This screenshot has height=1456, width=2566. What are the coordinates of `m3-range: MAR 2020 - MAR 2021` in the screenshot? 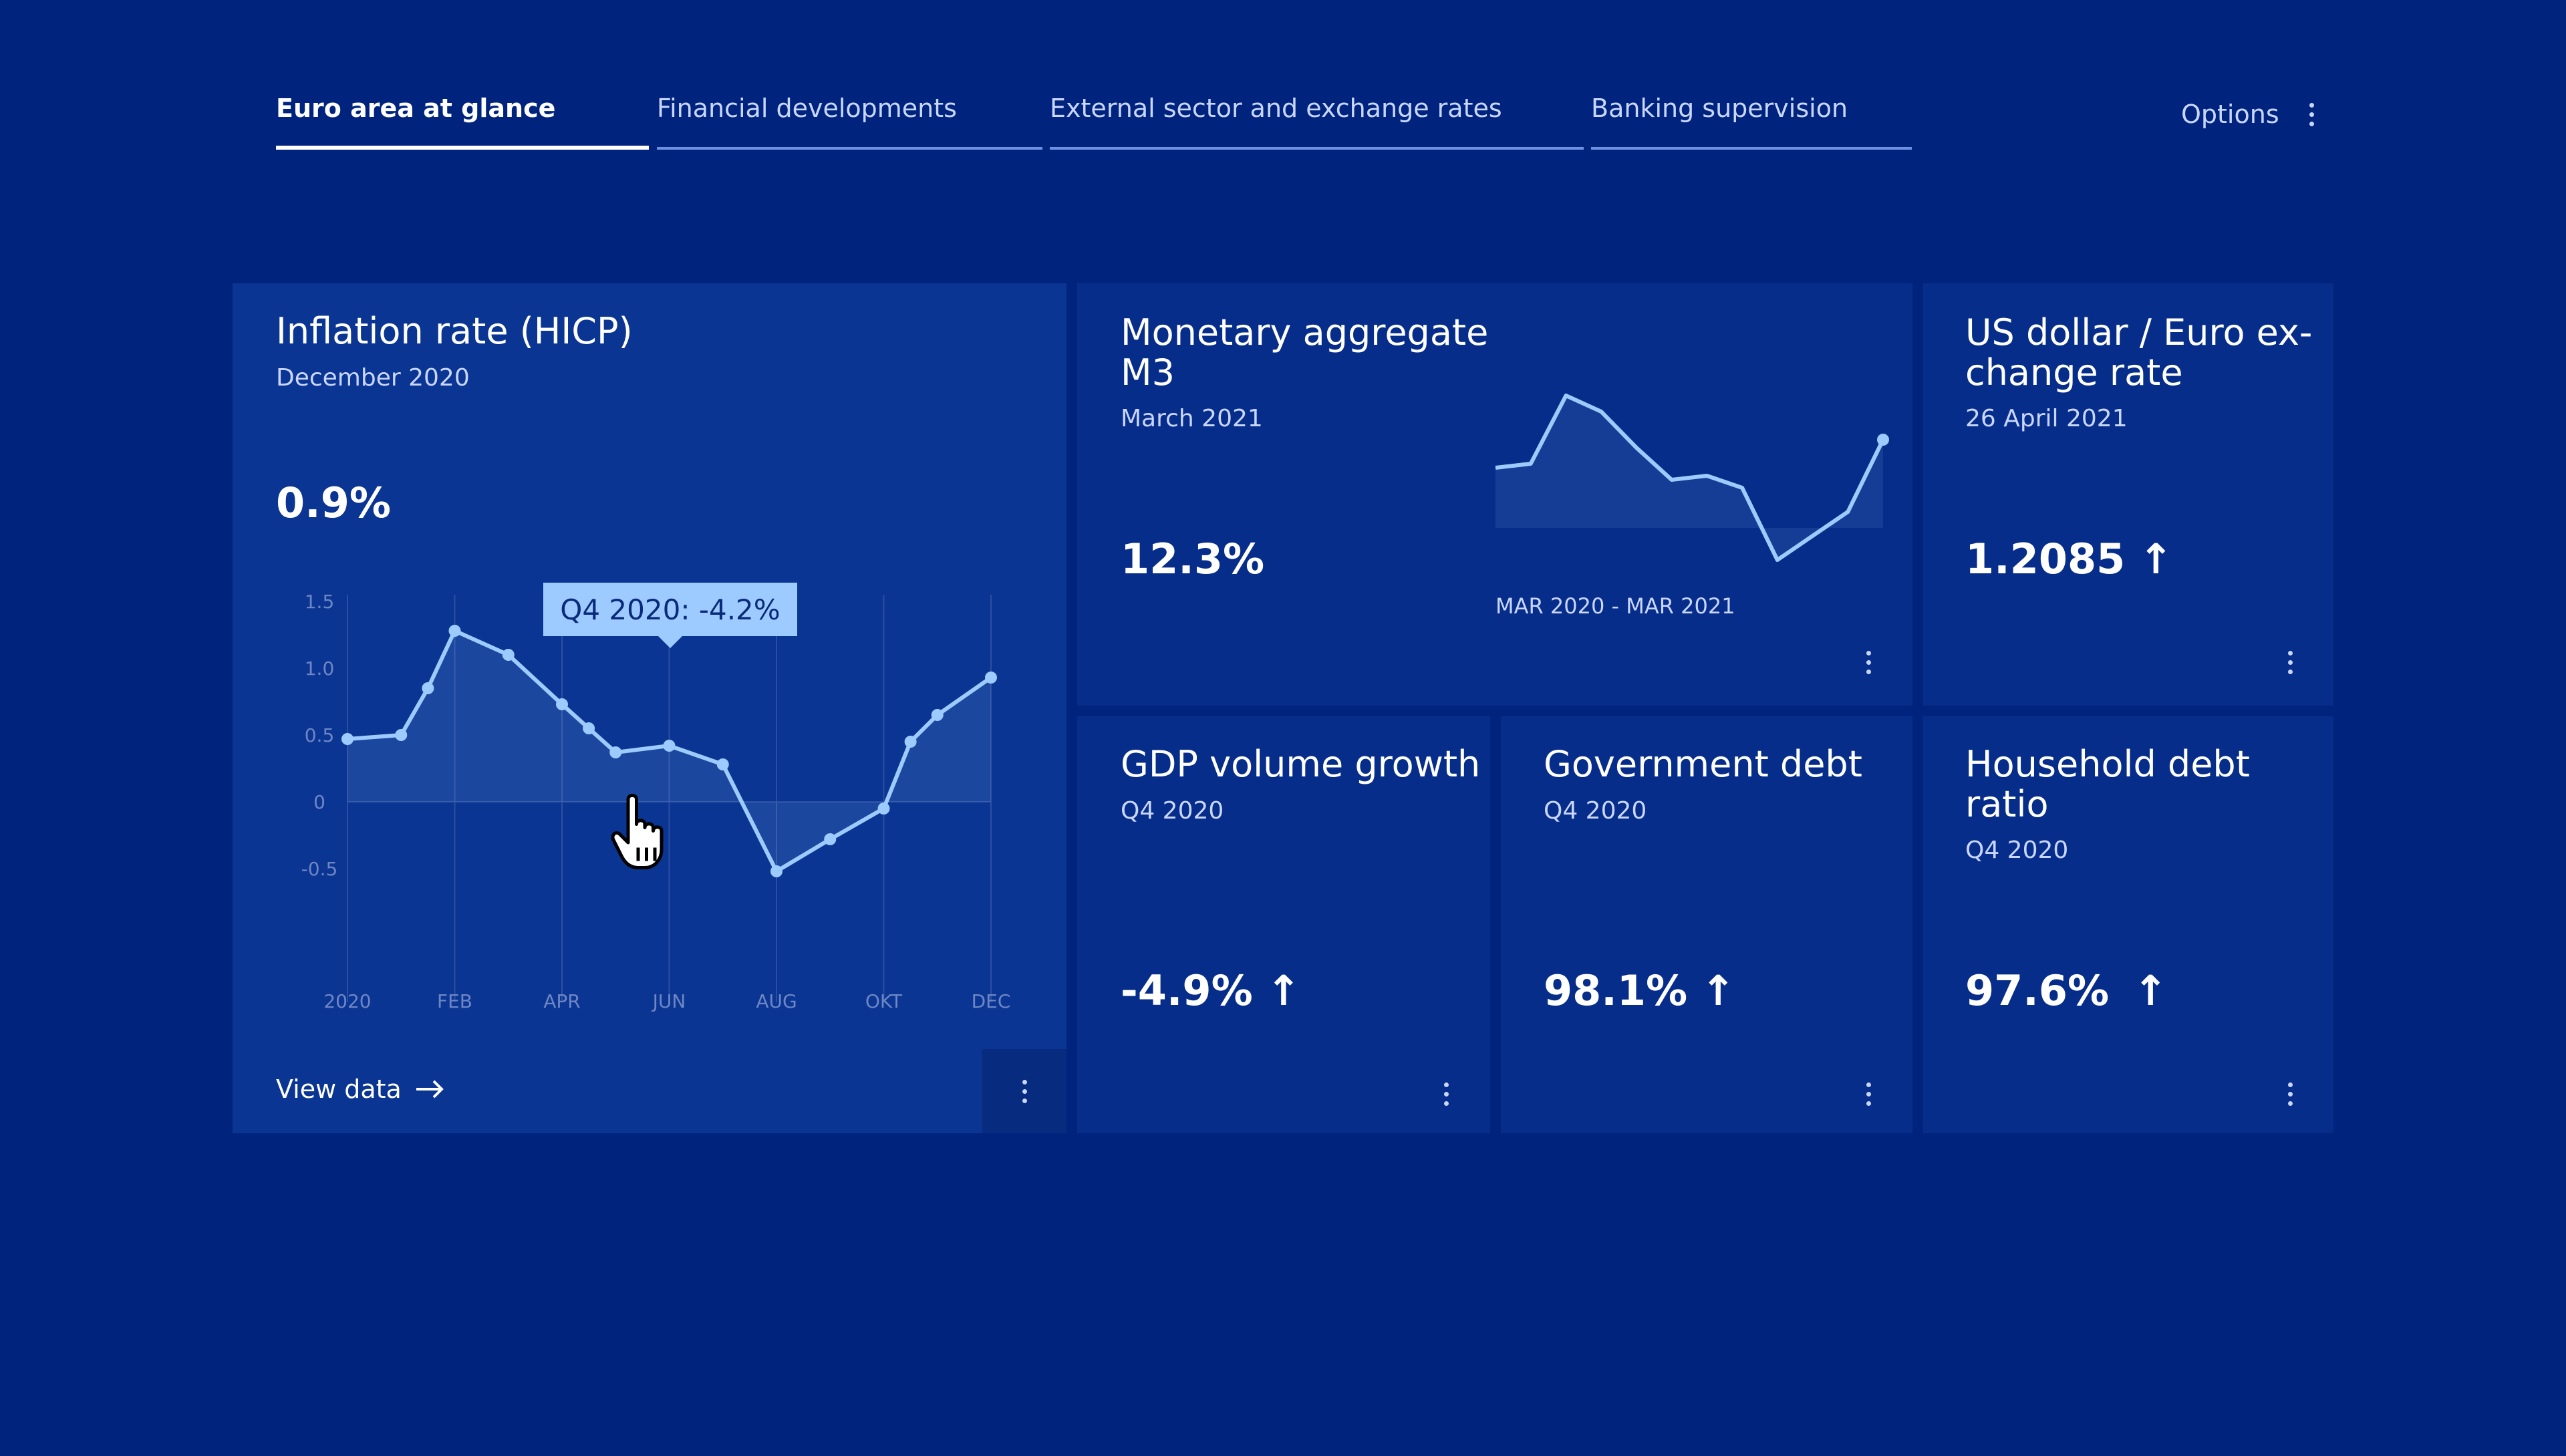 It's located at (1615, 606).